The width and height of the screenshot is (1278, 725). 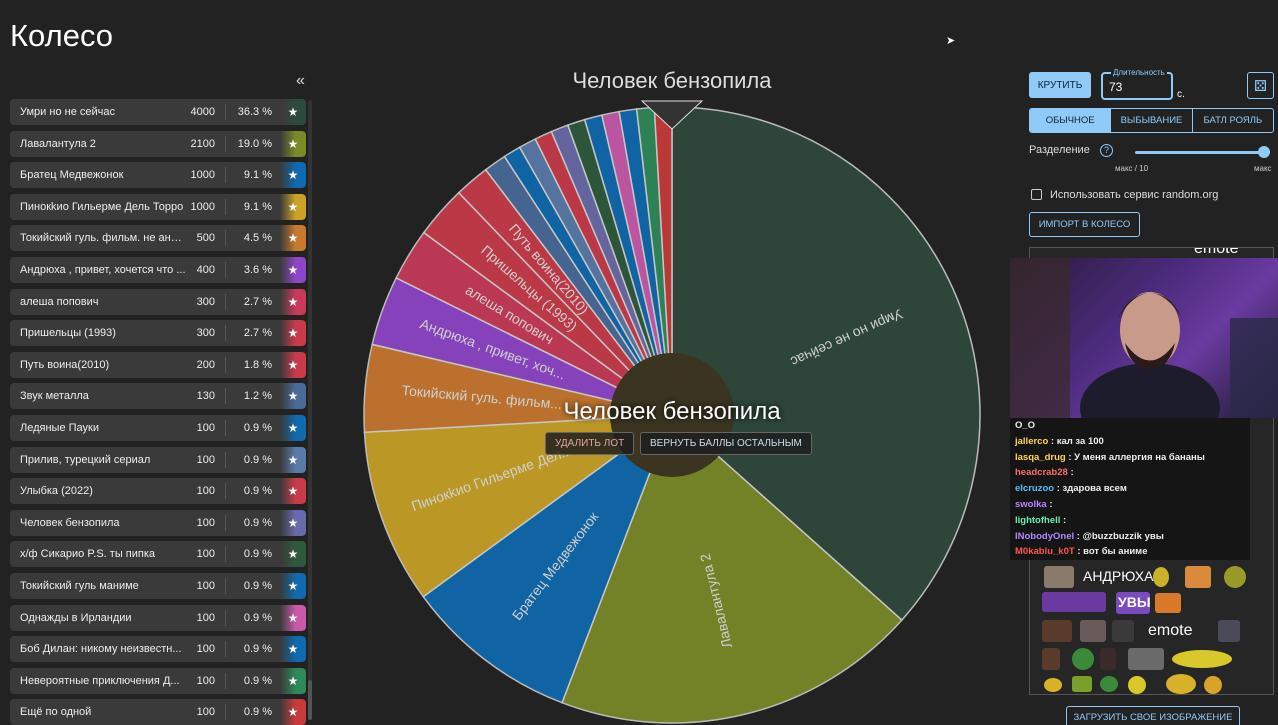 I want to click on random-org-checkbox, so click(x=1036, y=194).